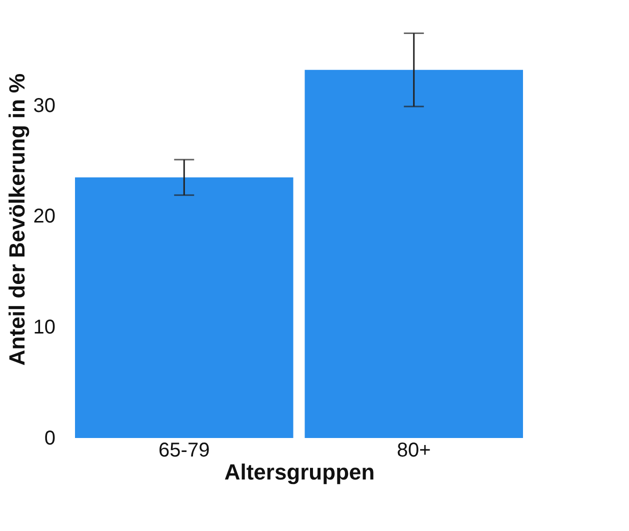 This screenshot has height=531, width=629. I want to click on y-tick-label: 30, so click(44, 105).